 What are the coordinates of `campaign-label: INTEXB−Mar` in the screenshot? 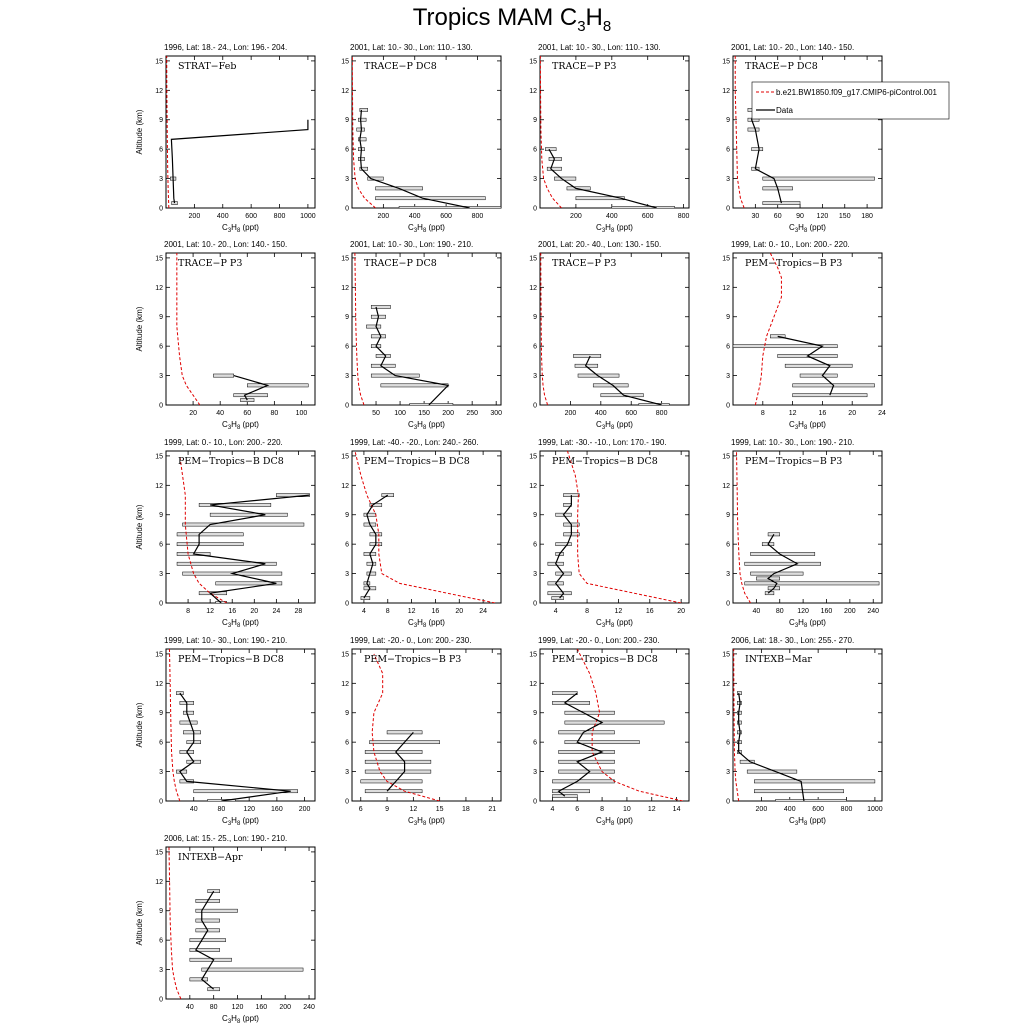 It's located at (778, 659).